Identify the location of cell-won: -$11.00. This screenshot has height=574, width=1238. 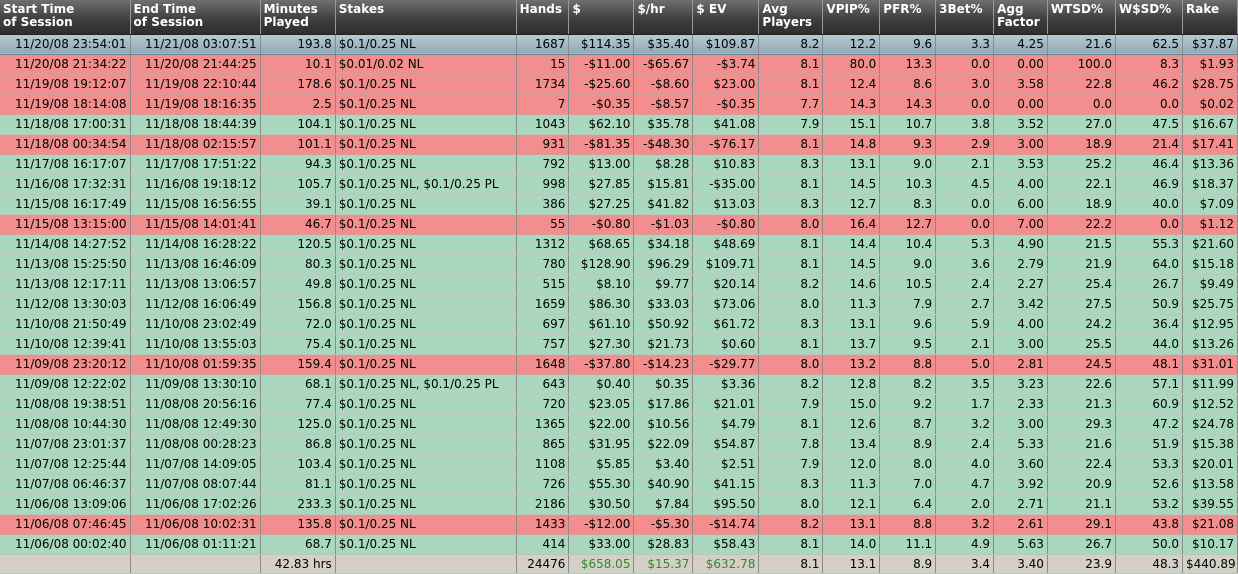
(601, 64).